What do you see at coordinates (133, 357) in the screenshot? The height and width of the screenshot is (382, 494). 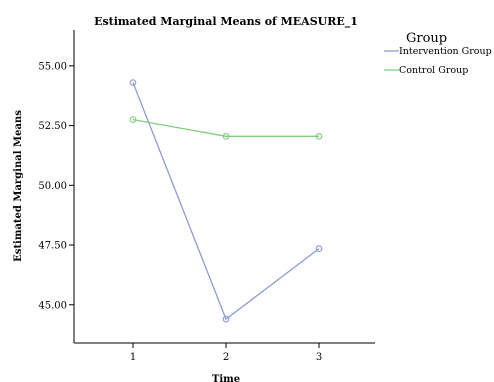 I see `x-tick-label: 1` at bounding box center [133, 357].